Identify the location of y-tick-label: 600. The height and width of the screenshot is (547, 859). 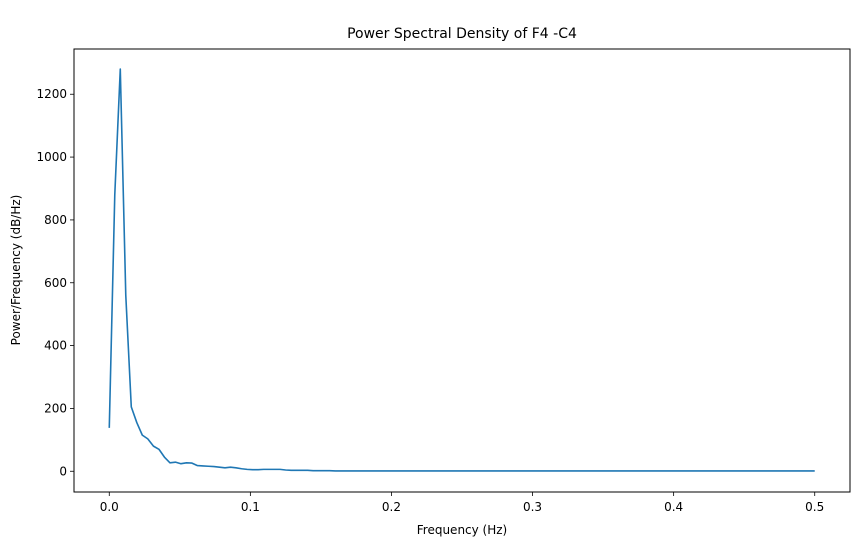
(55, 283).